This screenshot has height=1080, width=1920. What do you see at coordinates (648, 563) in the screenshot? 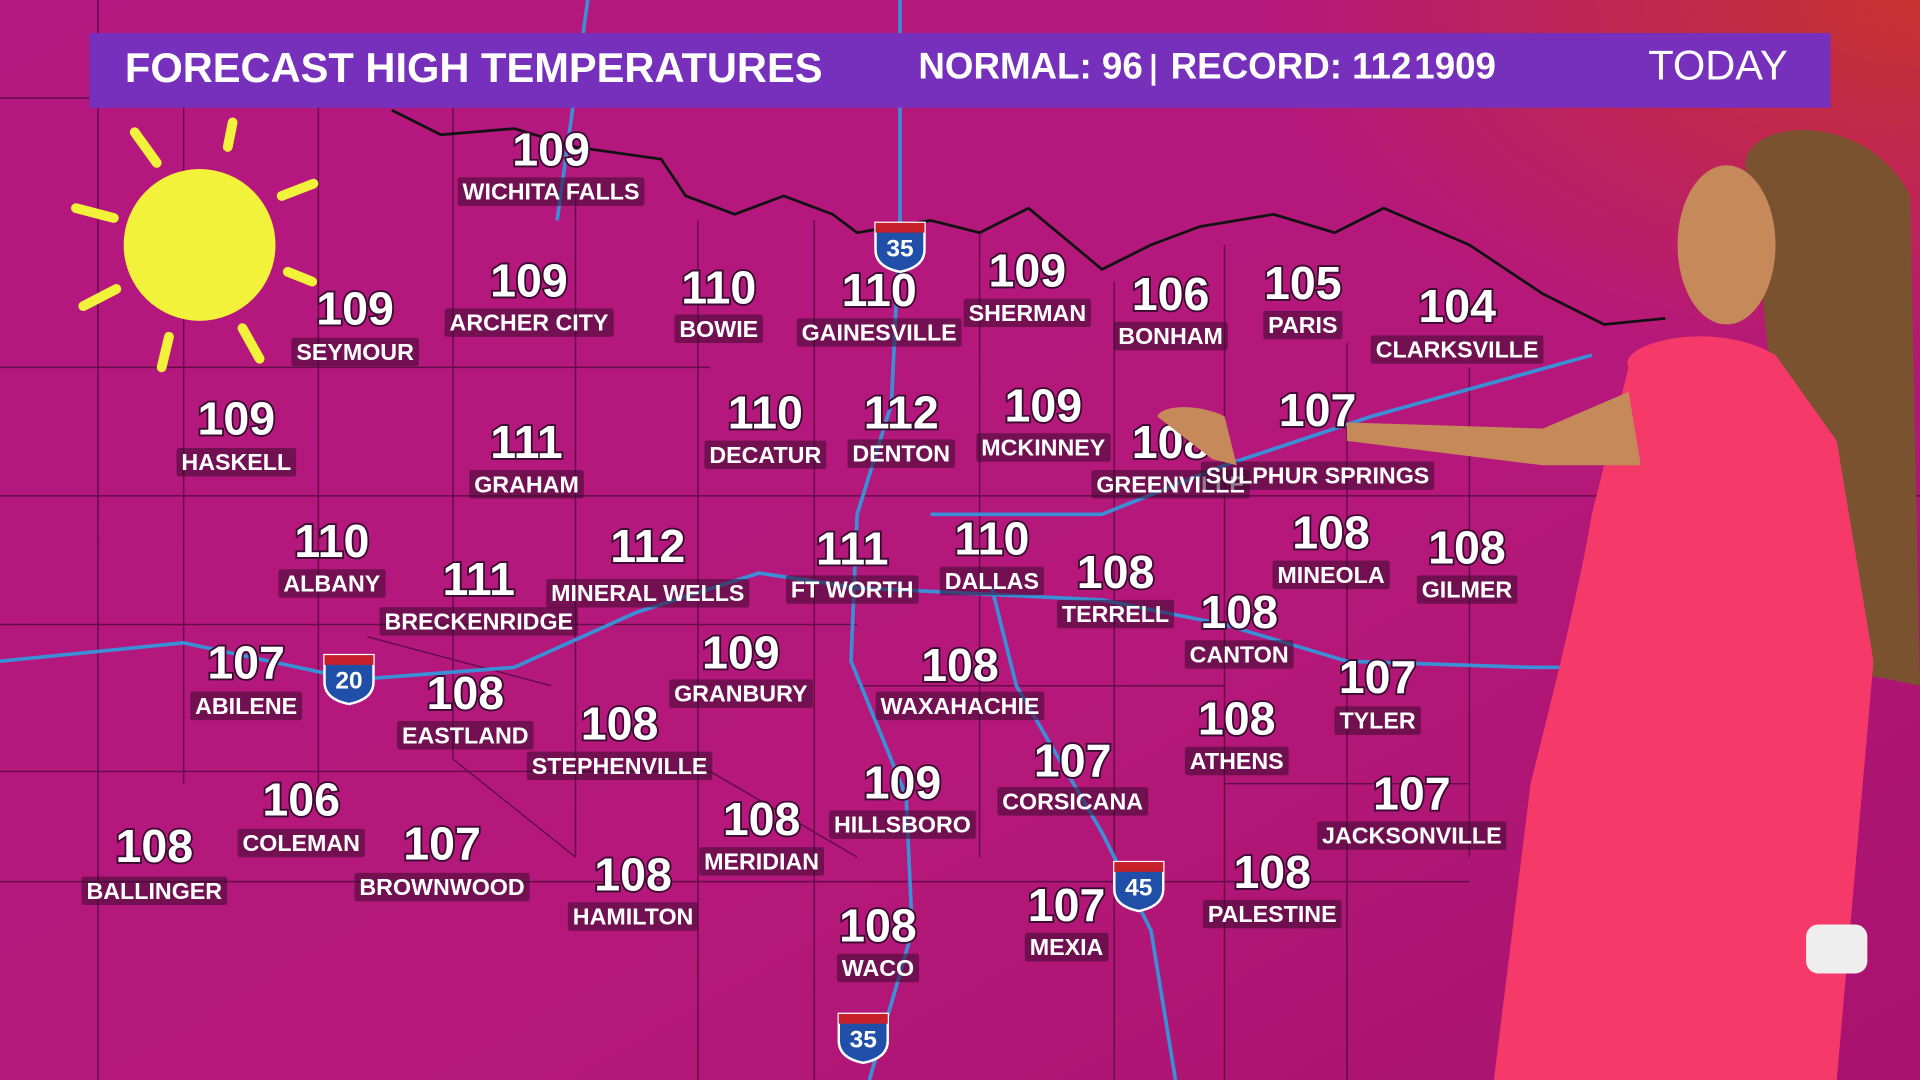
I see `city: MINERAL WELLS 112` at bounding box center [648, 563].